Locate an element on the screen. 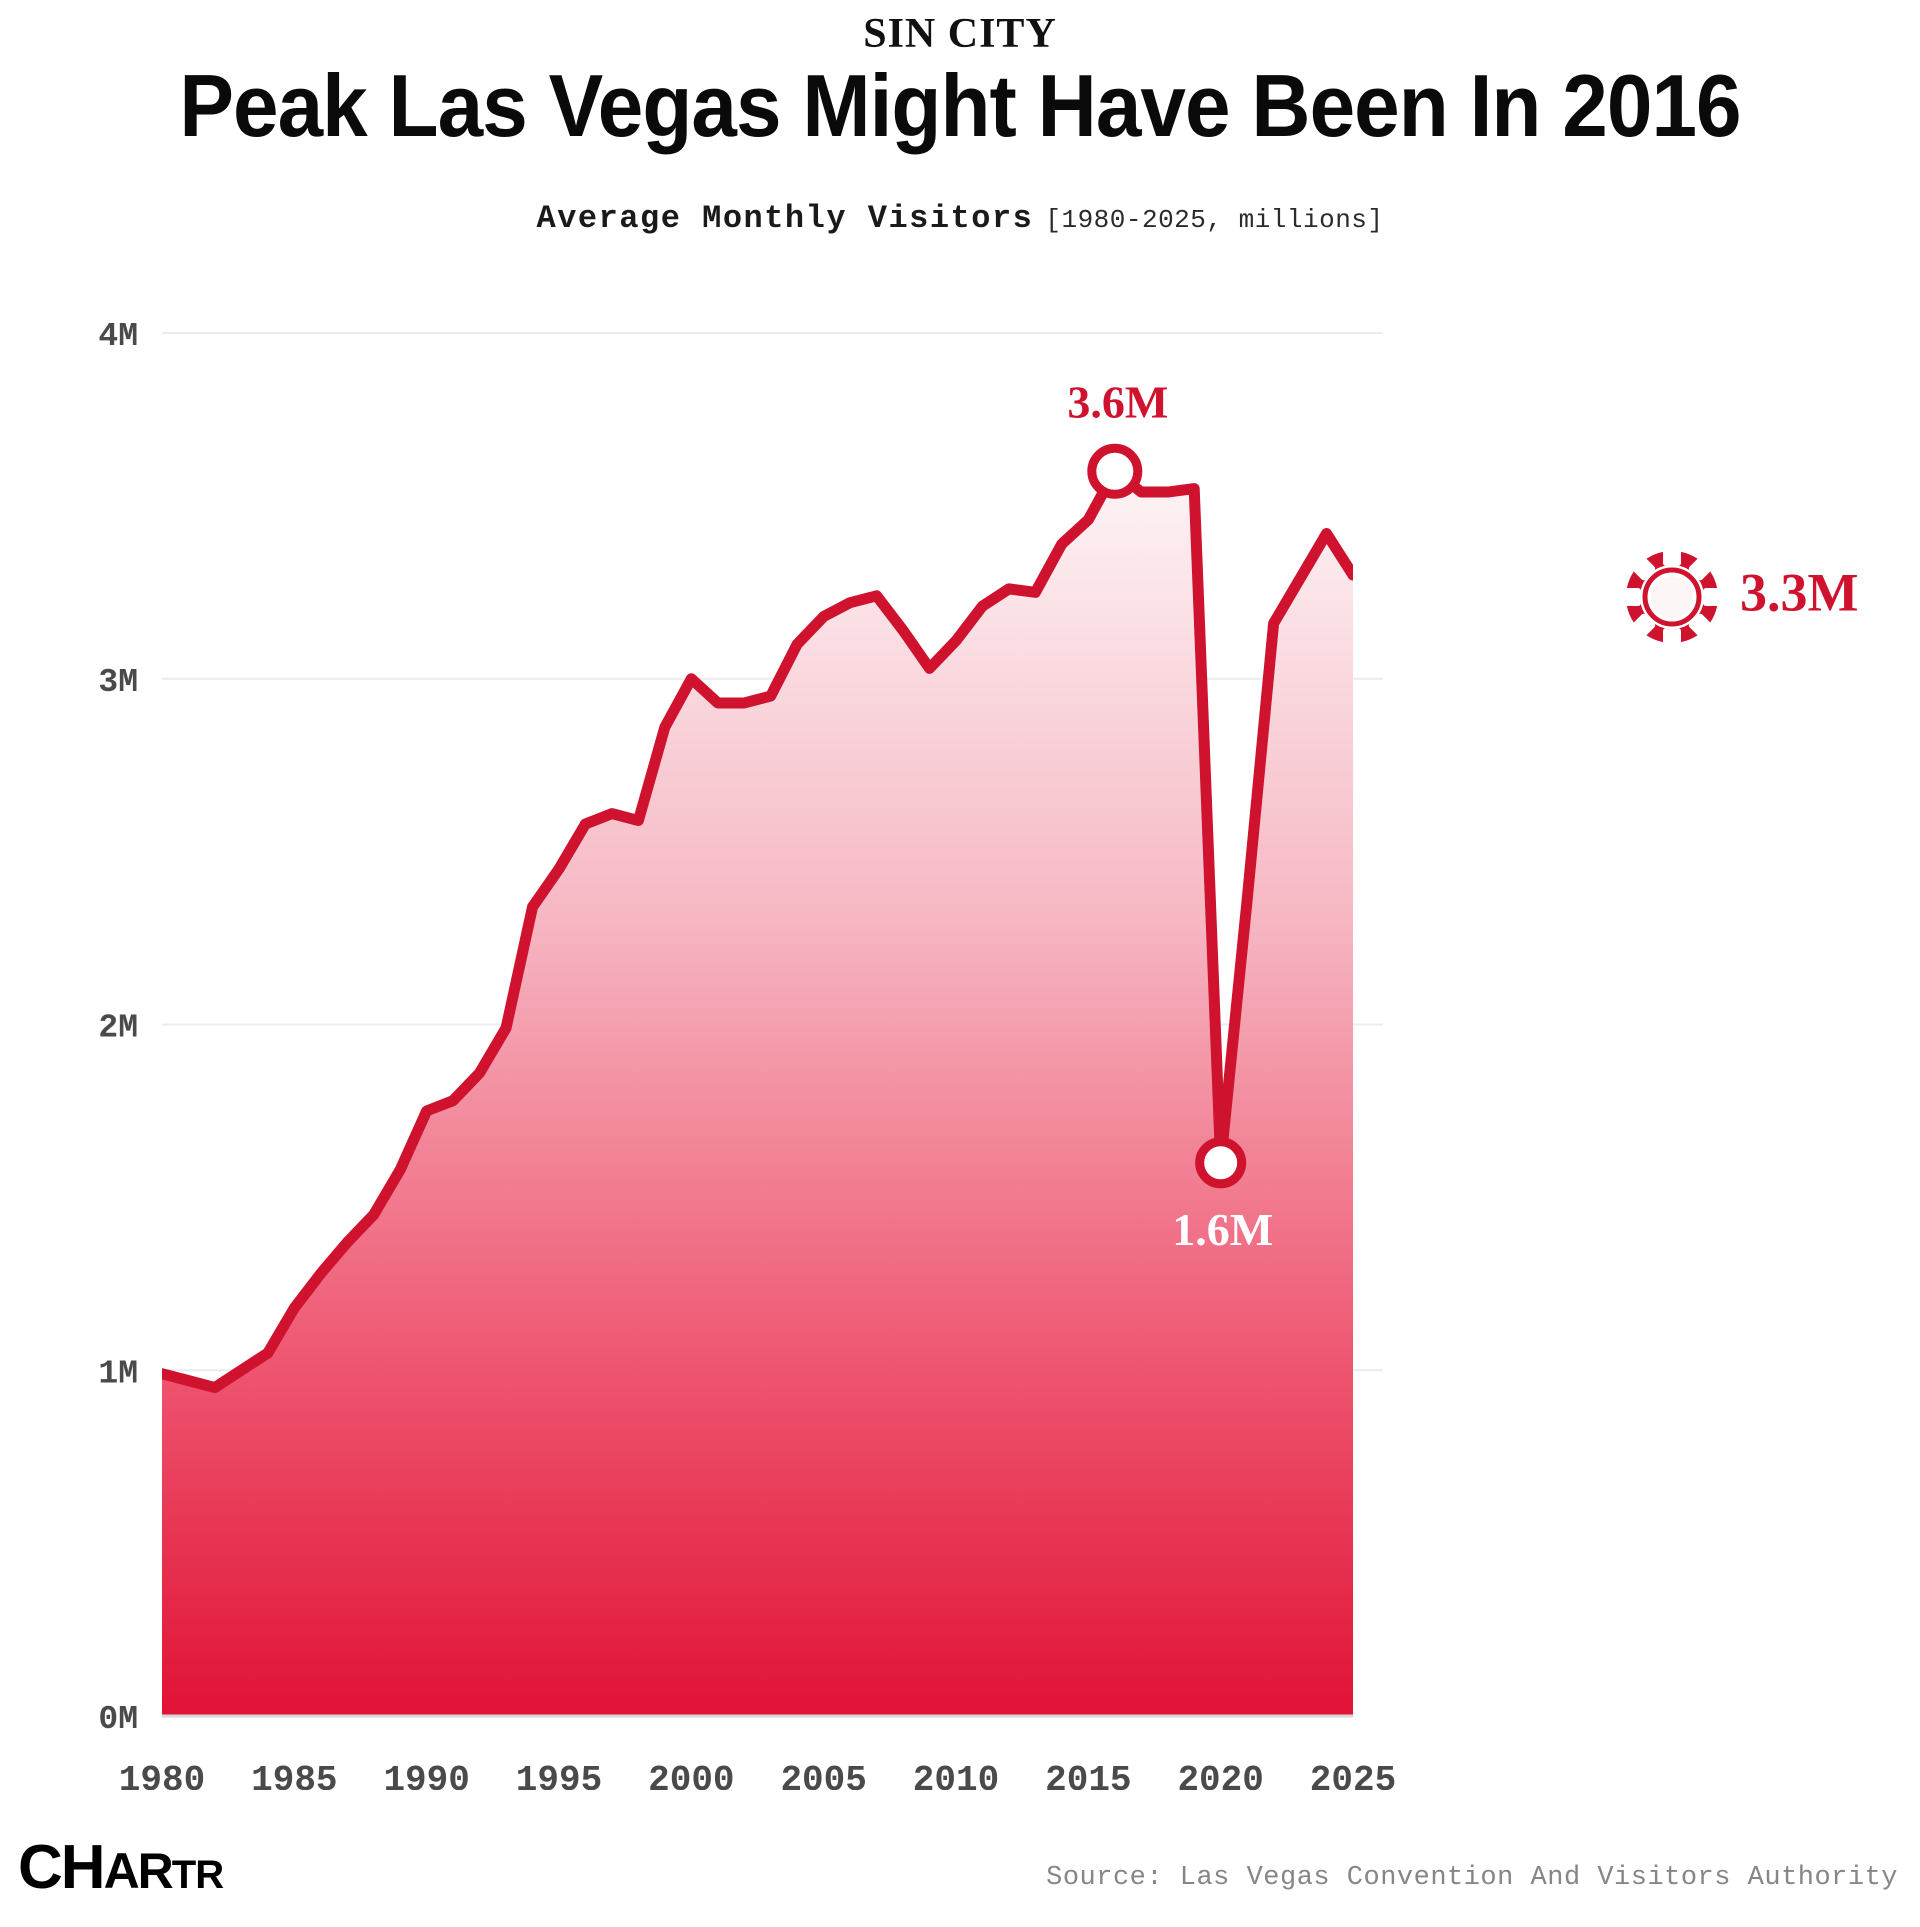 The image size is (1920, 1927). x-axis-tick-label: 1990 is located at coordinates (426, 1775).